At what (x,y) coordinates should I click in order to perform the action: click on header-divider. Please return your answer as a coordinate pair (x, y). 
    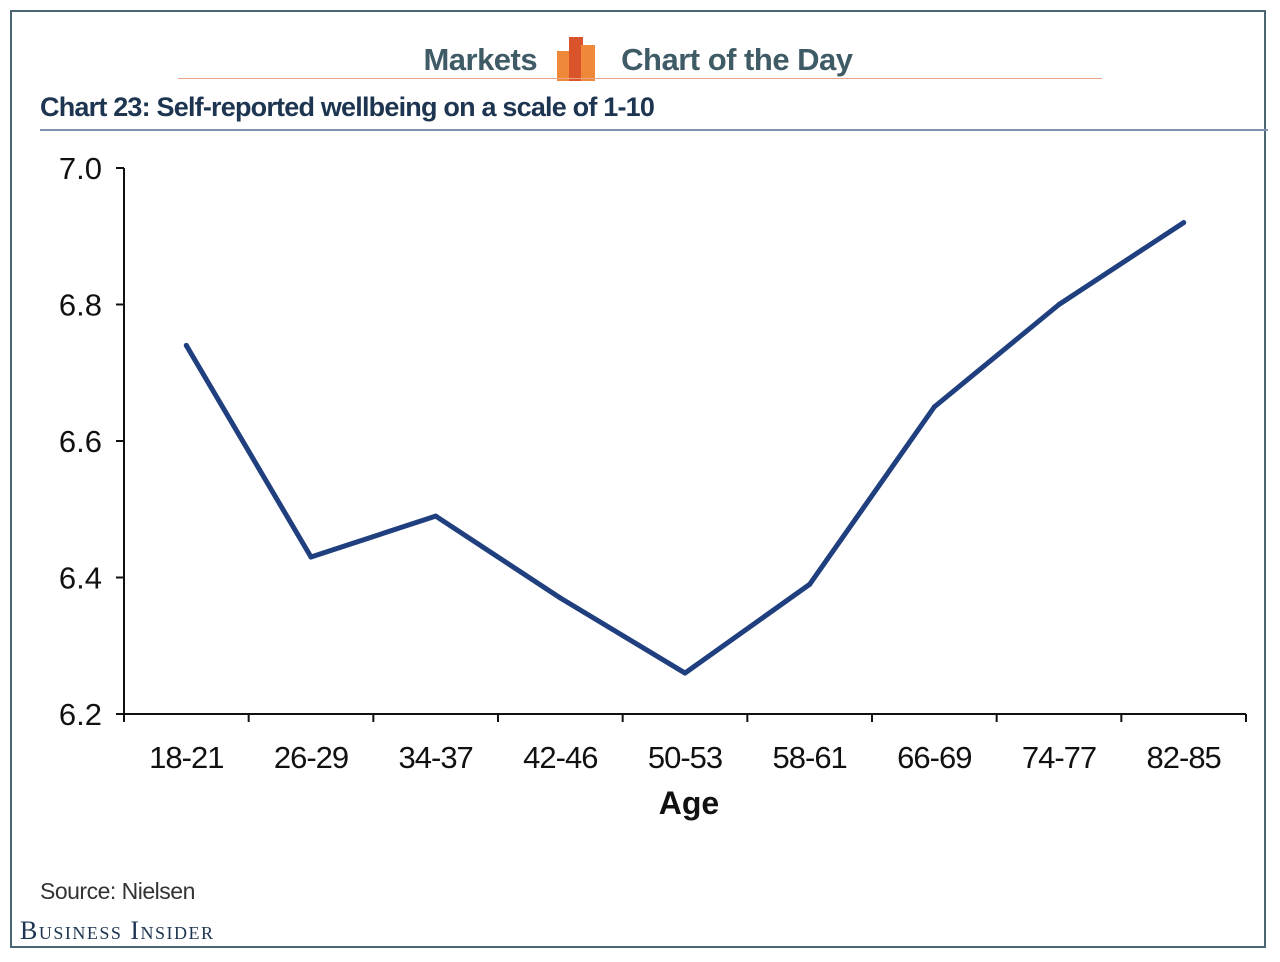
    Looking at the image, I should click on (640, 78).